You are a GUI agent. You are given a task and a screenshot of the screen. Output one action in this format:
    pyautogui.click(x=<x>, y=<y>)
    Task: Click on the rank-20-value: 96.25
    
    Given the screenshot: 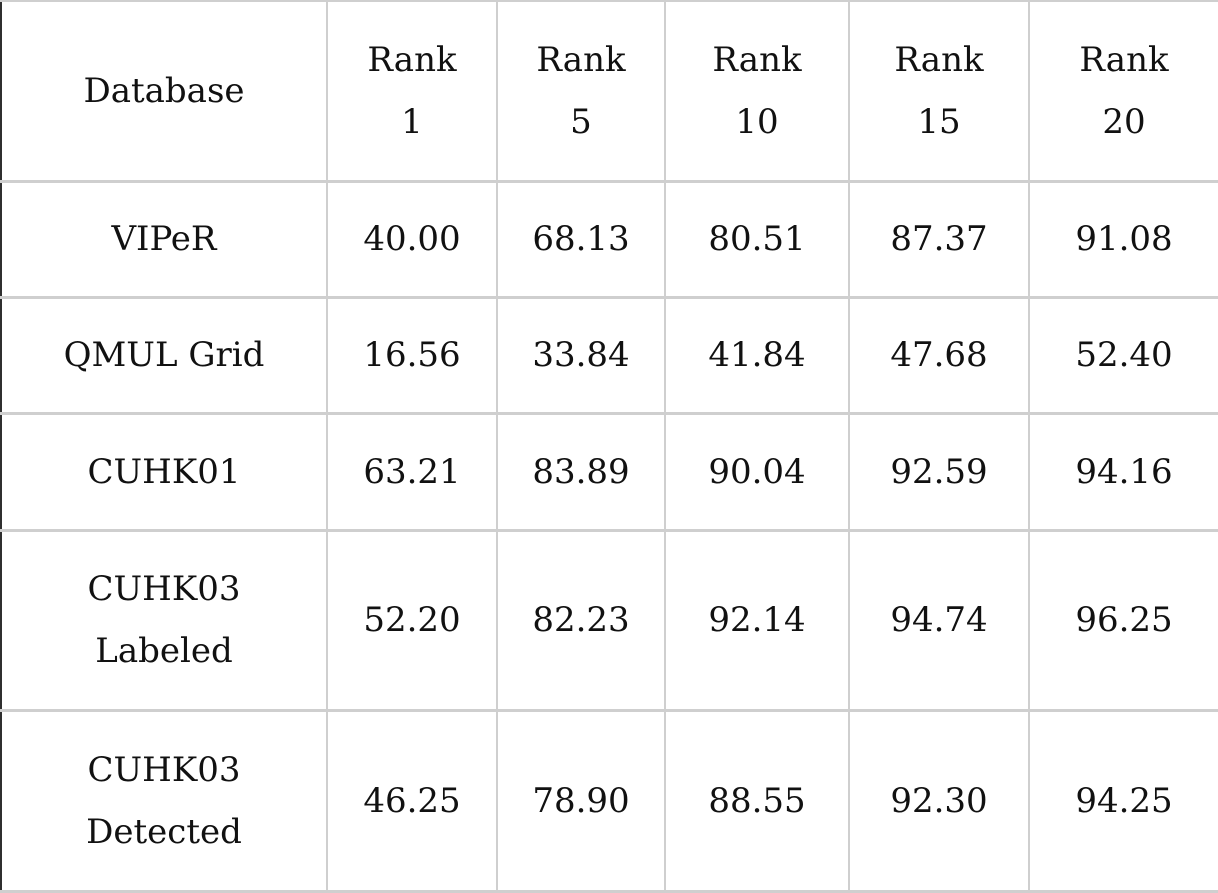 What is the action you would take?
    pyautogui.click(x=1123, y=620)
    